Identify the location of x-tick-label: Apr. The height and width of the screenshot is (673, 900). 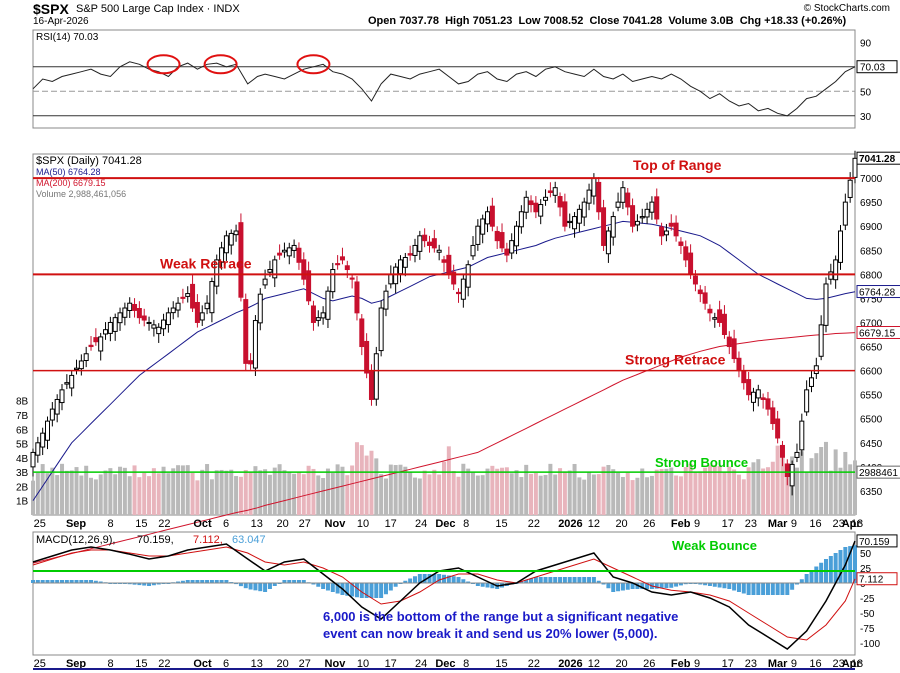
(852, 664).